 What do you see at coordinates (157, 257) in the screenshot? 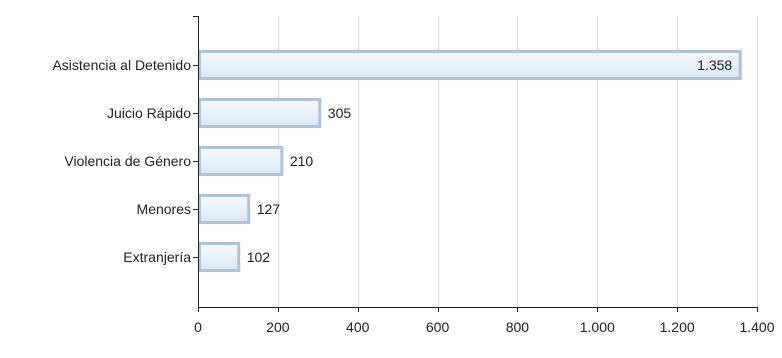
I see `category-label: Extranjería` at bounding box center [157, 257].